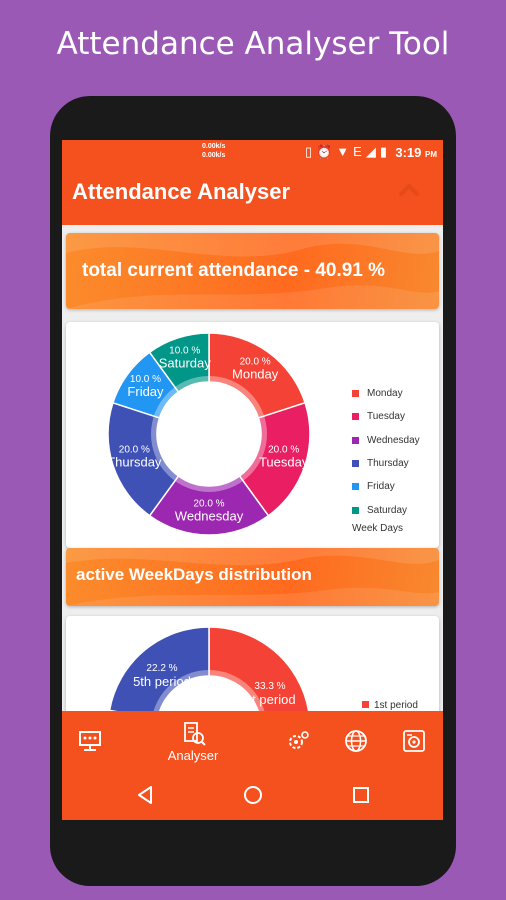 The image size is (506, 900). What do you see at coordinates (193, 755) in the screenshot?
I see `nav-analyser-label: Analyser` at bounding box center [193, 755].